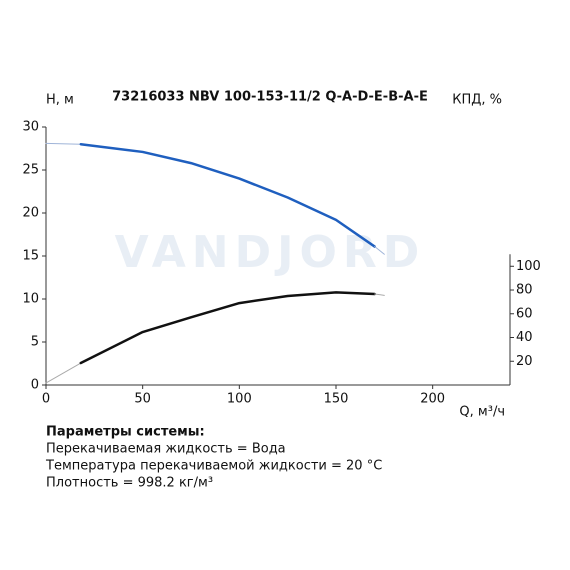 This screenshot has height=570, width=570. What do you see at coordinates (30, 256) in the screenshot?
I see `y-tick-label: 15` at bounding box center [30, 256].